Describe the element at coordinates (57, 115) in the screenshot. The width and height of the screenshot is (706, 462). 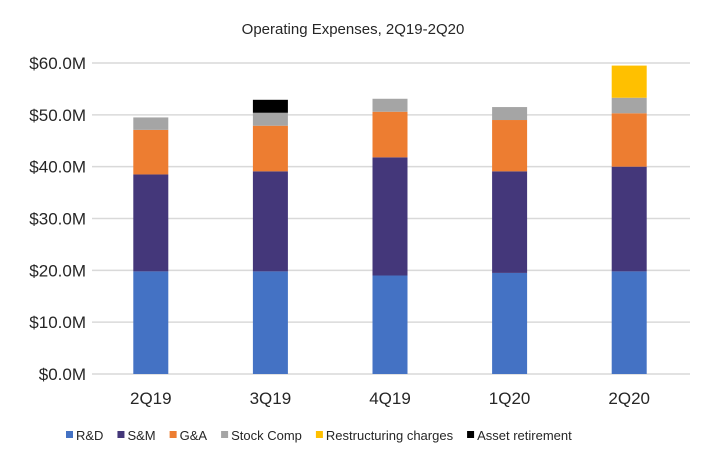
I see `y-tick-label: $50.0M` at that location.